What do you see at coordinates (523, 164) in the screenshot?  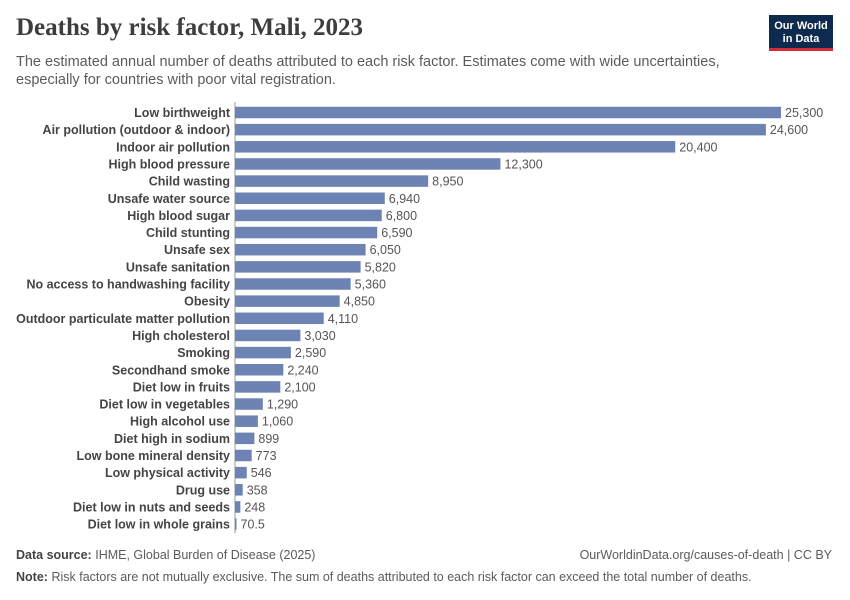 I see `value-label: 12,300` at bounding box center [523, 164].